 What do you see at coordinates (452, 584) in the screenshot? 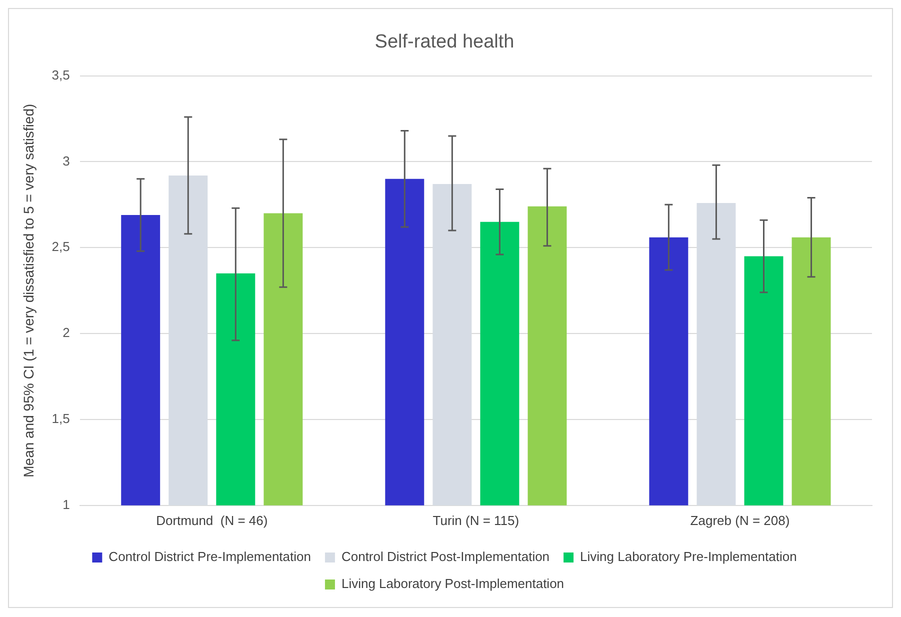
I see `legend-label: Living Laboratory Post-Implementation` at bounding box center [452, 584].